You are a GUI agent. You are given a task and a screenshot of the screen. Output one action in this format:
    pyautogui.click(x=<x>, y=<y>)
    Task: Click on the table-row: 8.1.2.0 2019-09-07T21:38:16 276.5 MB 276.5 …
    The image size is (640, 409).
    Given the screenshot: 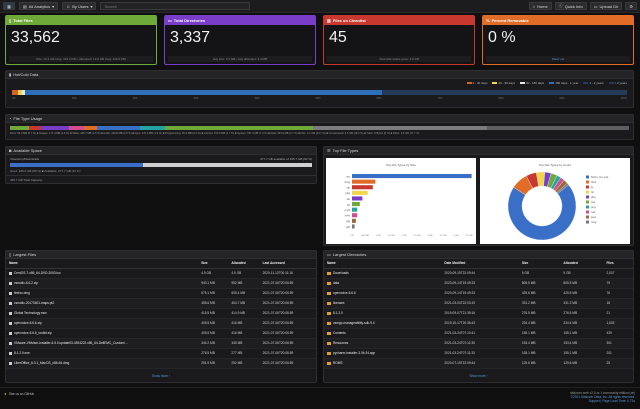 What is the action you would take?
    pyautogui.click(x=478, y=313)
    